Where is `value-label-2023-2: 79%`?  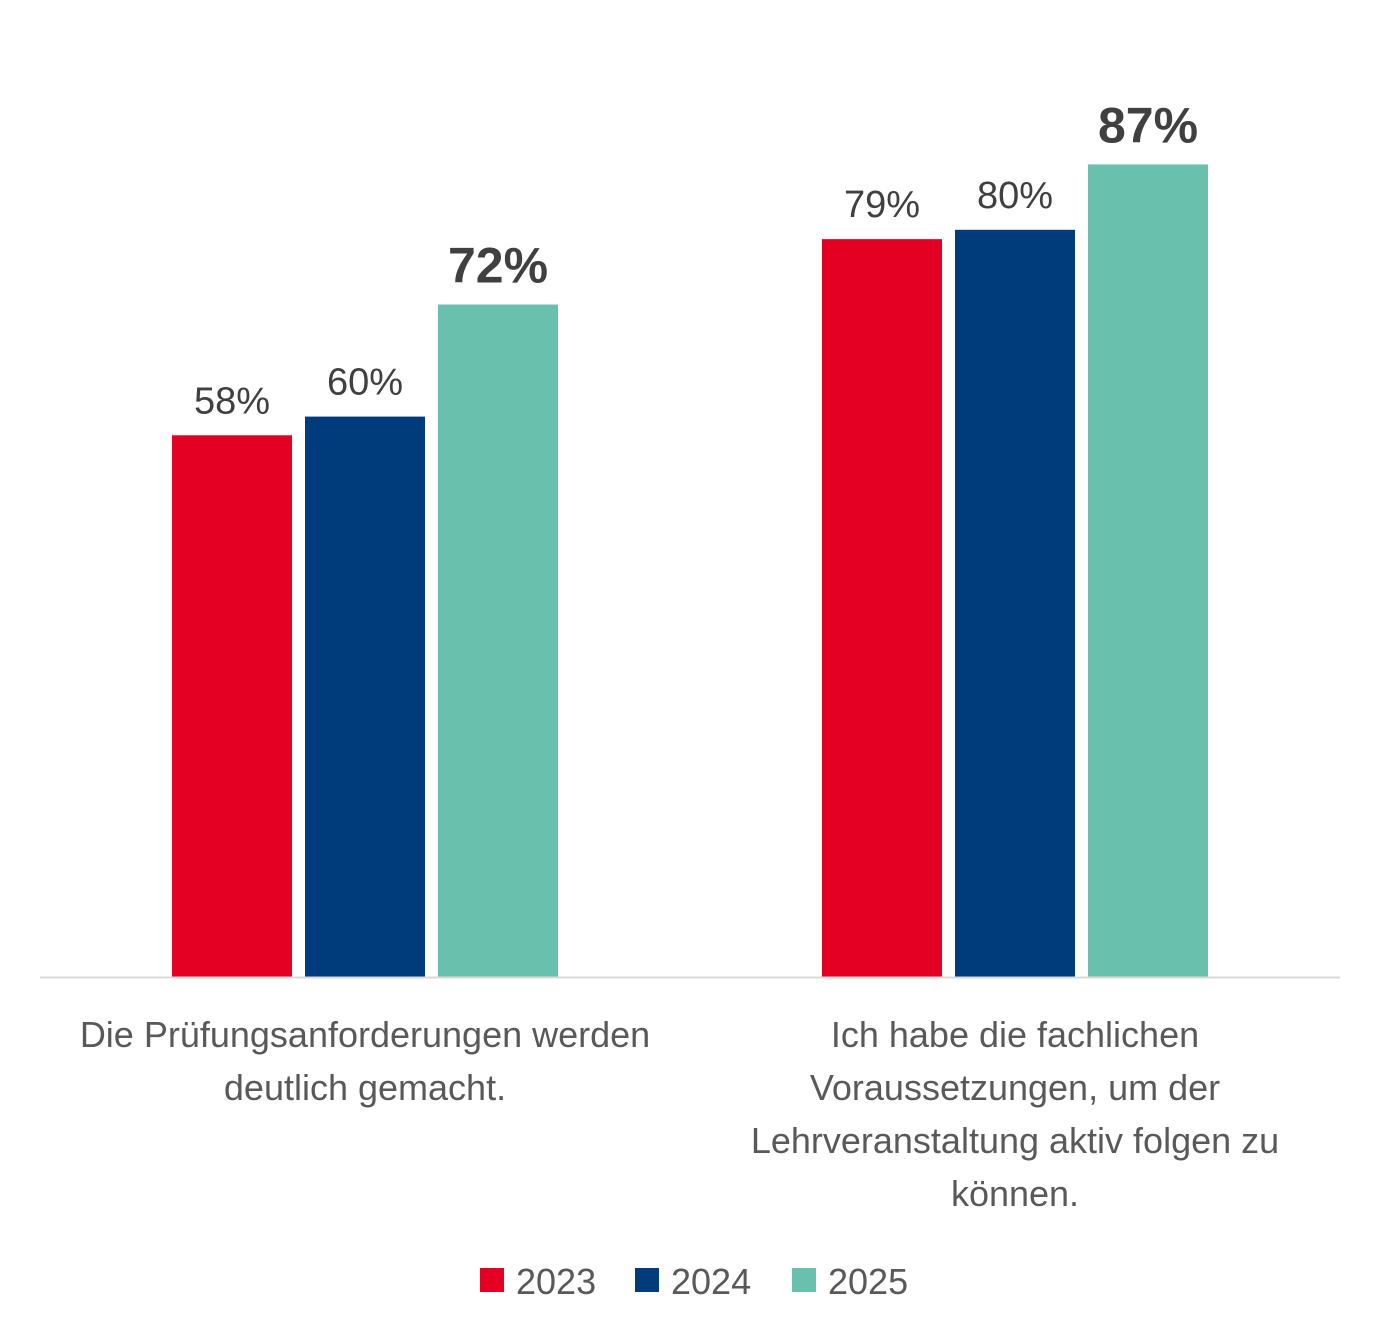 value-label-2023-2: 79% is located at coordinates (882, 205).